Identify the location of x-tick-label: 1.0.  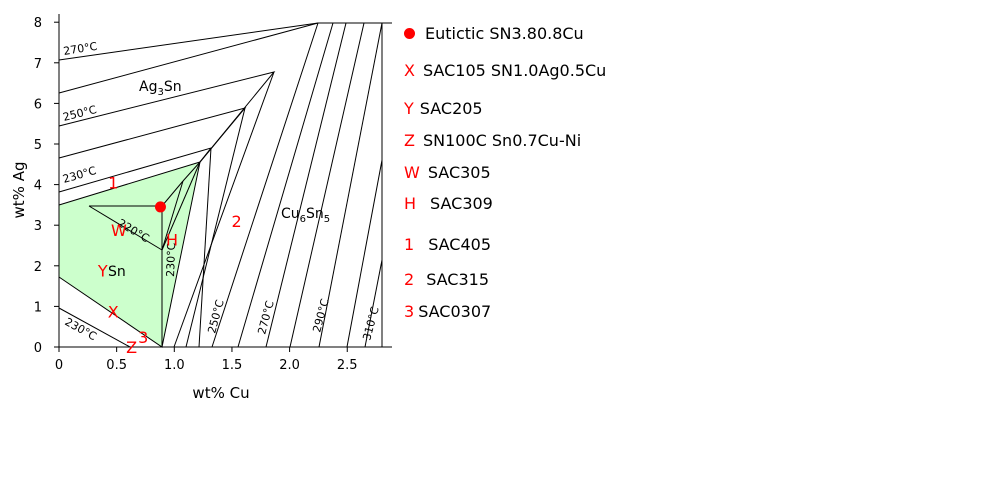
(174, 365).